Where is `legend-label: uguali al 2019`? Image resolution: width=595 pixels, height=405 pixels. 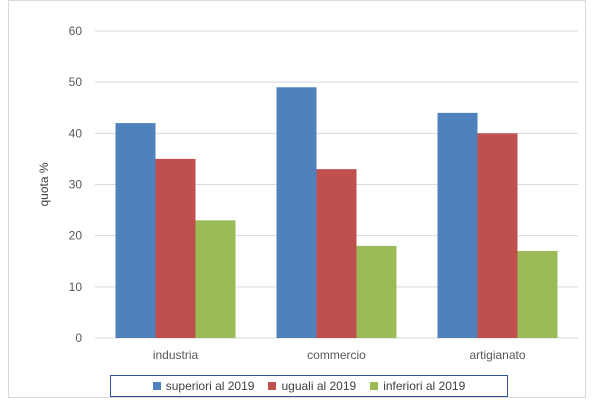
legend-label: uguali al 2019 is located at coordinates (319, 386).